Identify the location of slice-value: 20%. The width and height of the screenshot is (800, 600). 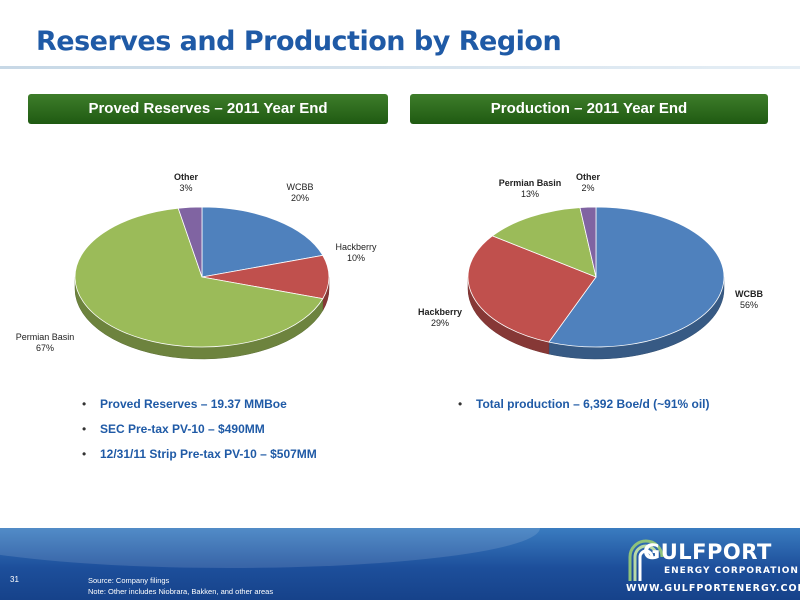
(300, 198).